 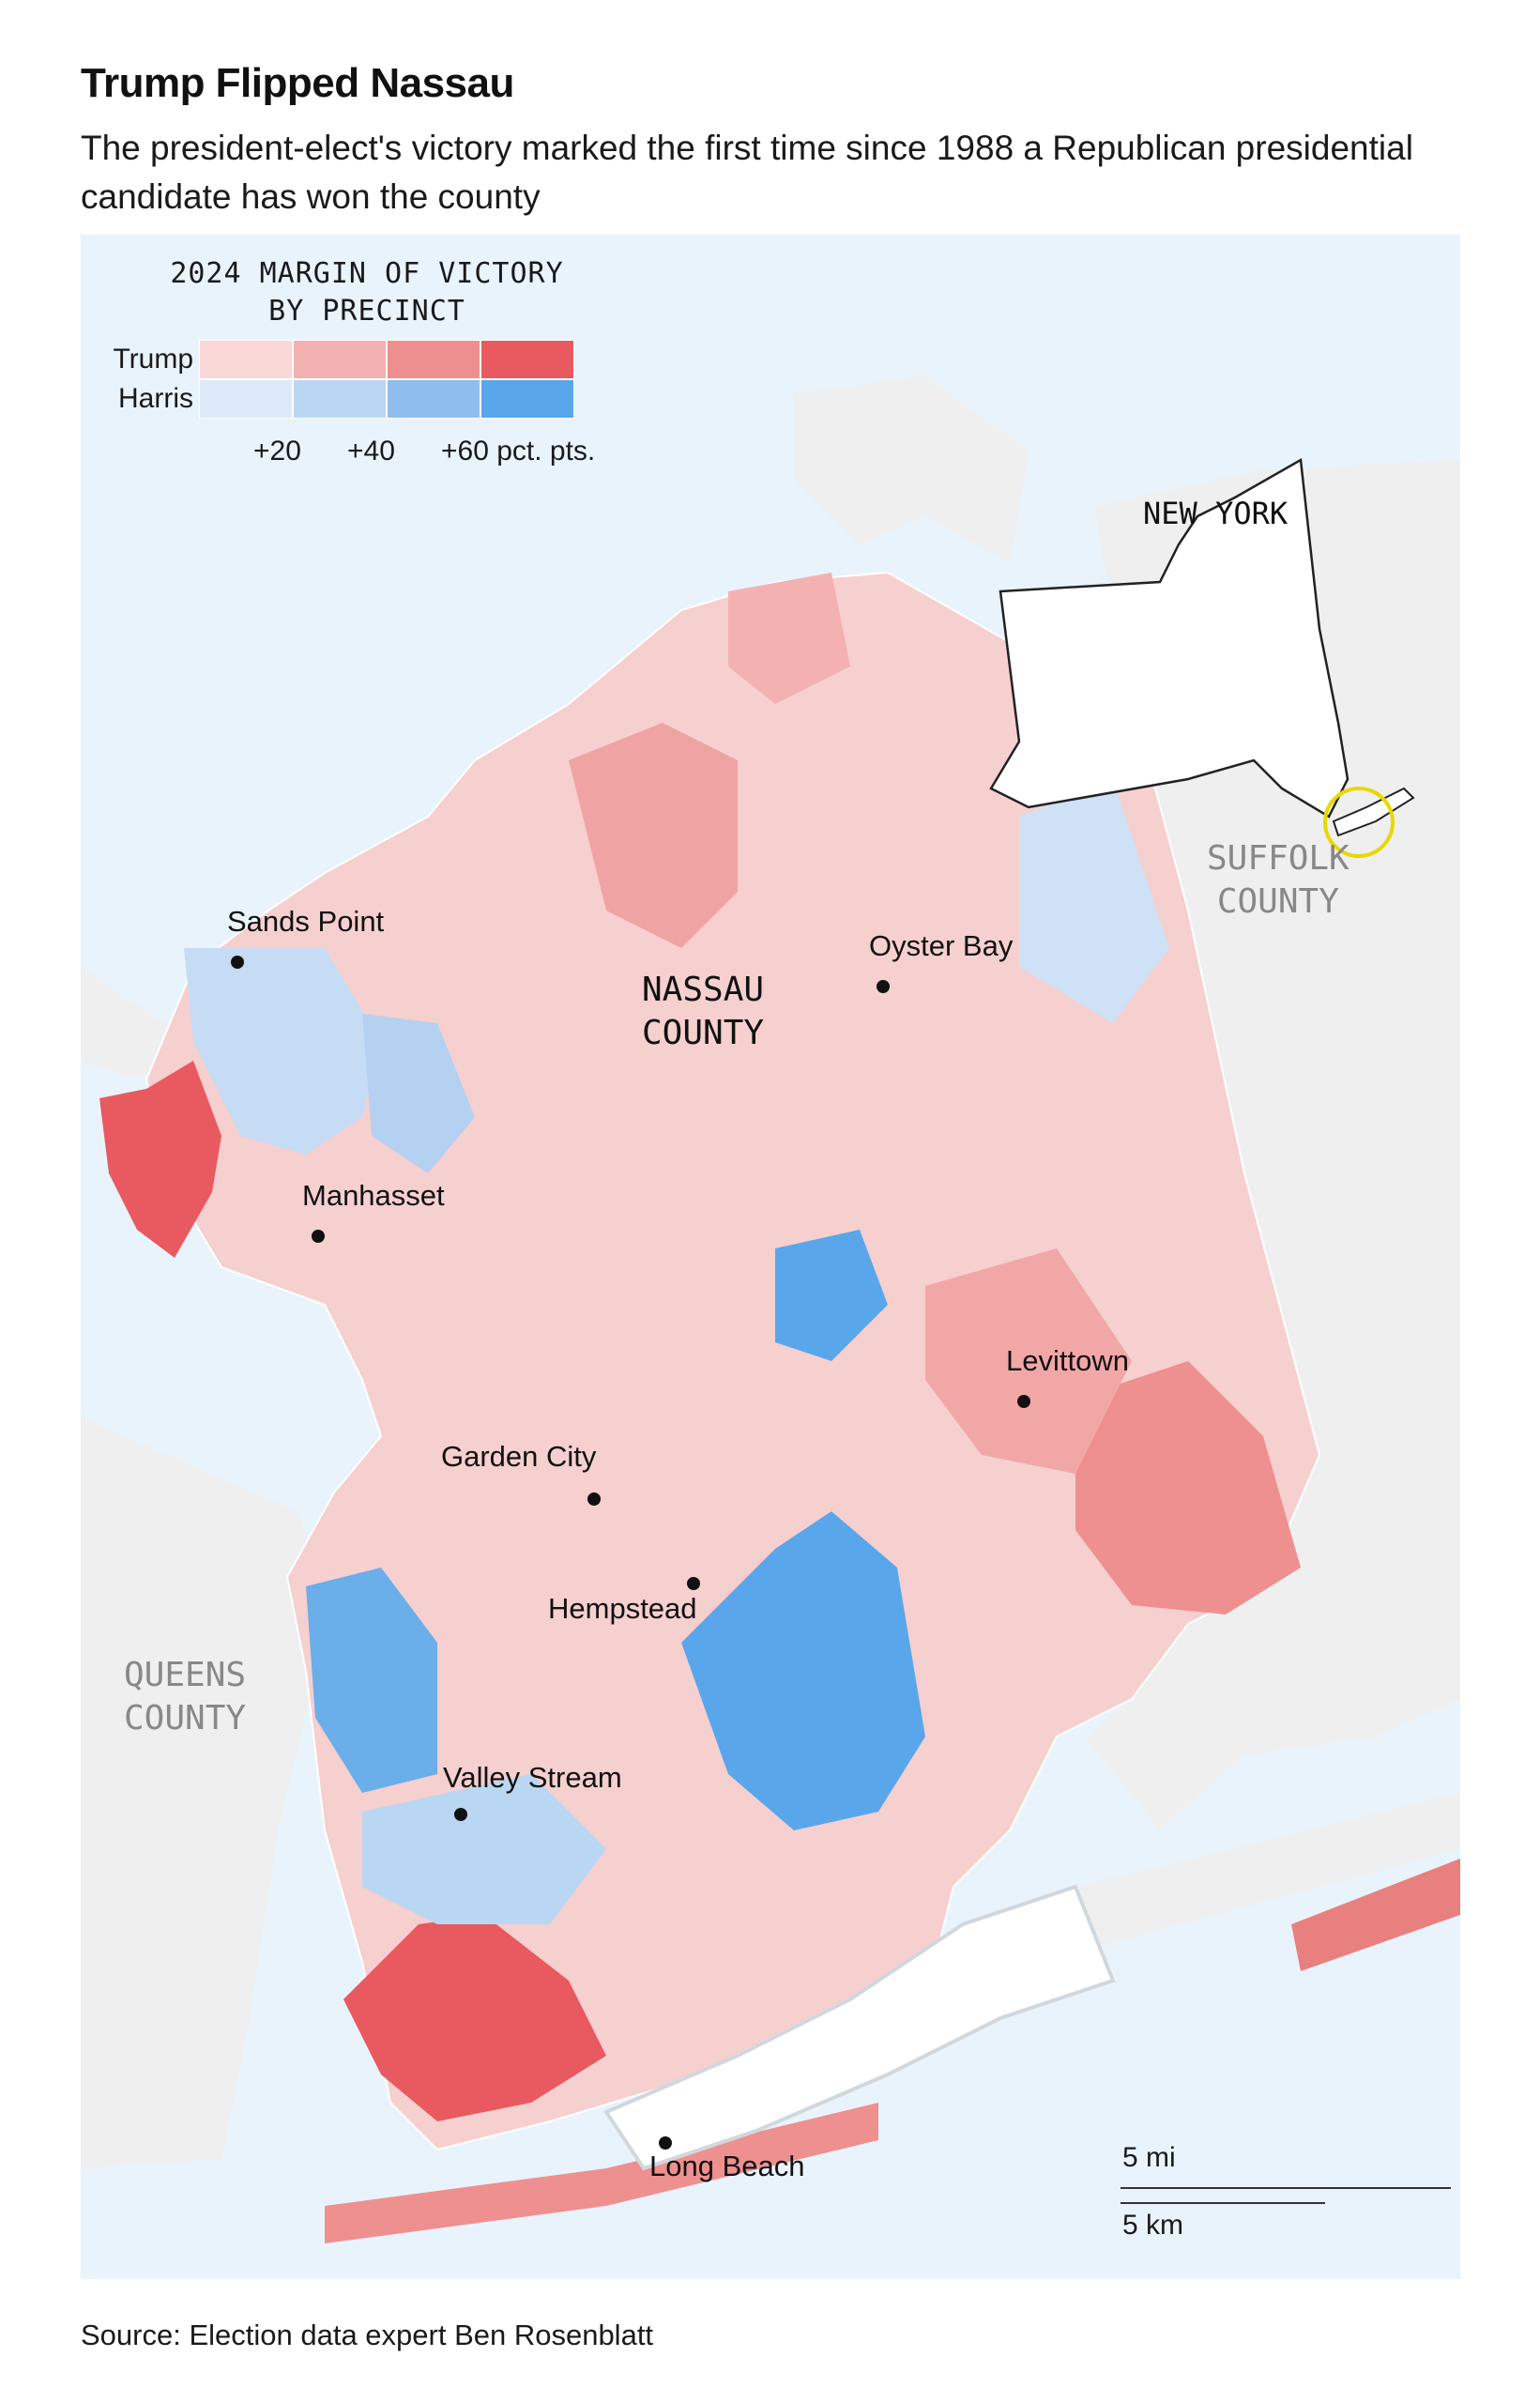 I want to click on place-dot-long-beach, so click(x=665, y=2143).